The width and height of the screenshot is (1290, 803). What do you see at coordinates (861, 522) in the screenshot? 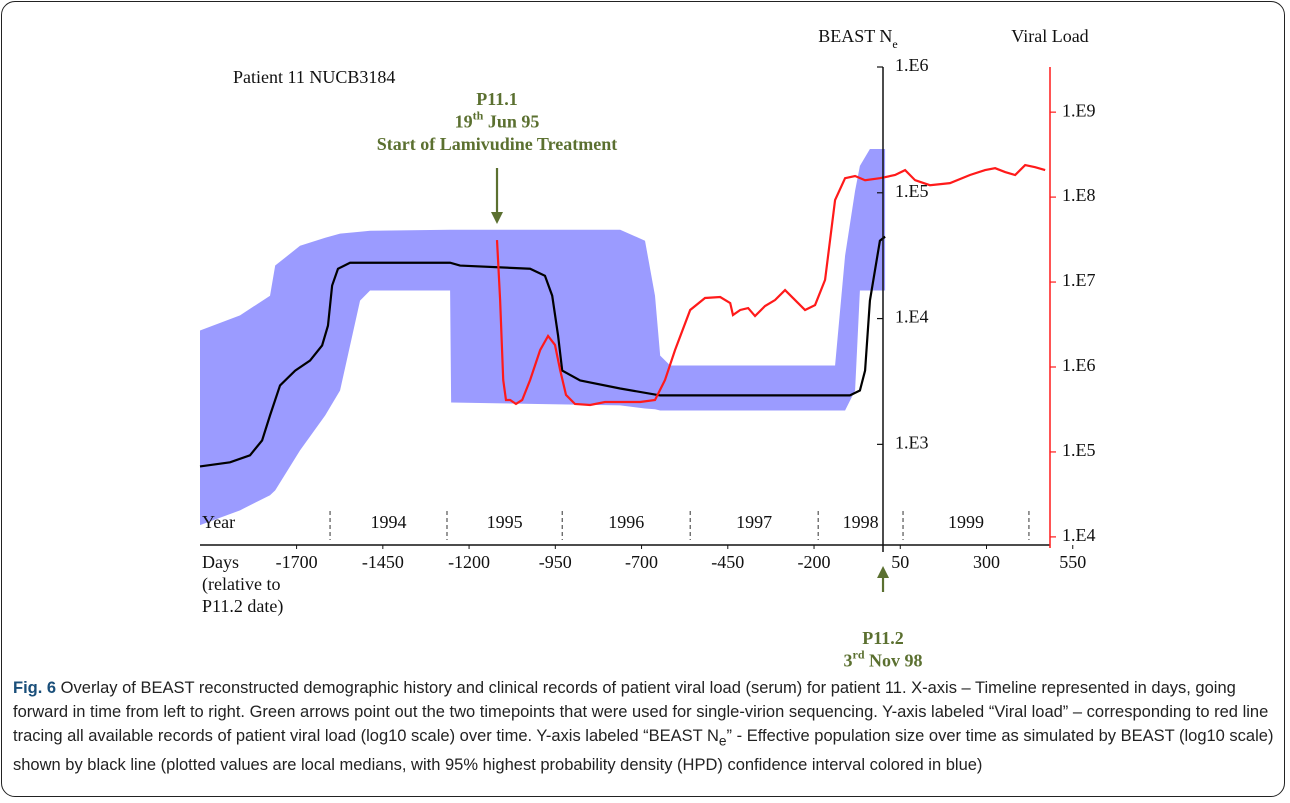
I see `year: 1998` at bounding box center [861, 522].